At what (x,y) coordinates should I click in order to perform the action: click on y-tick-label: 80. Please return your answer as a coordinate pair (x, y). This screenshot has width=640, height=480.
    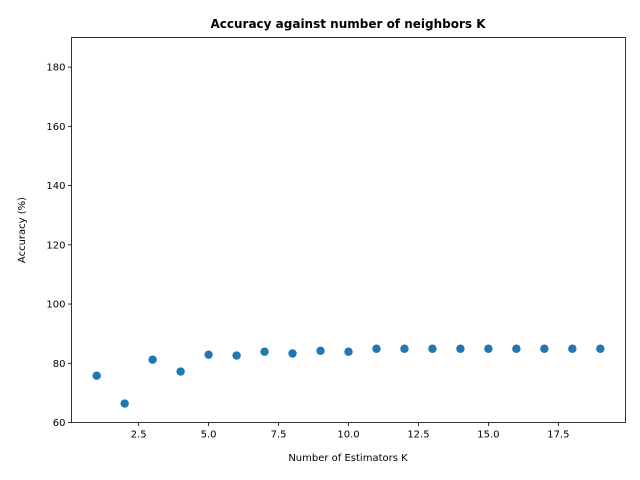
    Looking at the image, I should click on (59, 364).